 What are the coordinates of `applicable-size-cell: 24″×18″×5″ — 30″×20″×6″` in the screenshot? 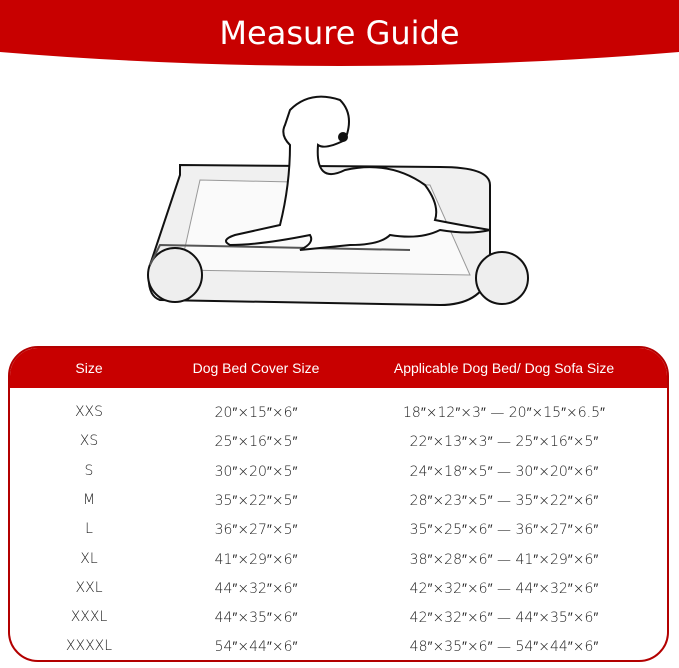 It's located at (504, 471).